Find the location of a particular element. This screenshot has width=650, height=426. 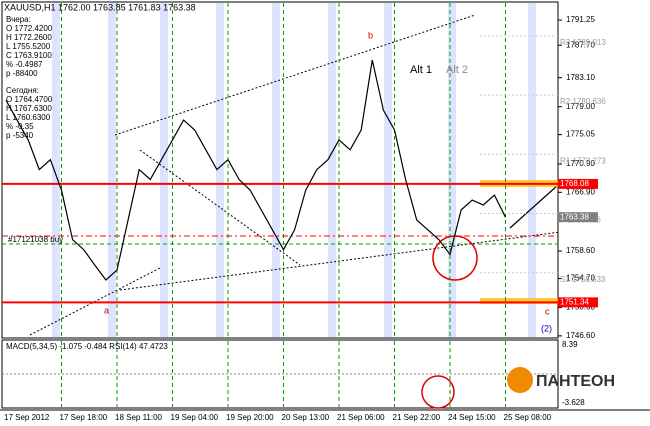

info-line: p -5340 is located at coordinates (20, 135).